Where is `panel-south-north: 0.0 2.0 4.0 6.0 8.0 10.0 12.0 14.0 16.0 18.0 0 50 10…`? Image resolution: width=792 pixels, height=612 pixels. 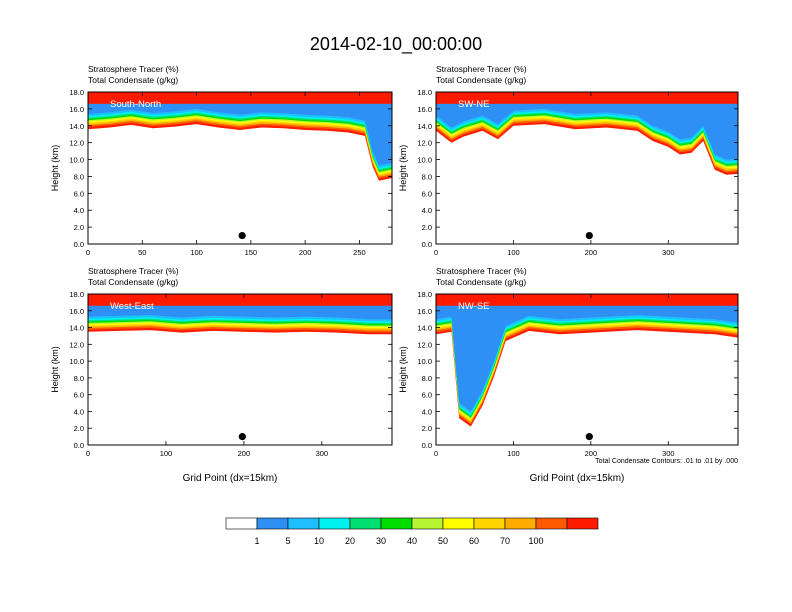
panel-south-north: 0.0 2.0 4.0 6.0 8.0 10.0 12.0 14.0 16.0 18.0 0 50 10… is located at coordinates (221, 160).